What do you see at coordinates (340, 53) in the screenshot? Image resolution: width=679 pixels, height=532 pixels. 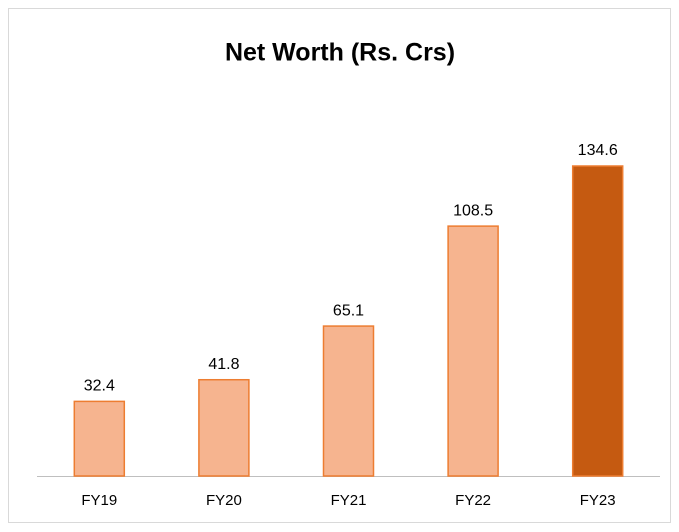 I see `chart-title: Net Worth (Rs. Crs)` at bounding box center [340, 53].